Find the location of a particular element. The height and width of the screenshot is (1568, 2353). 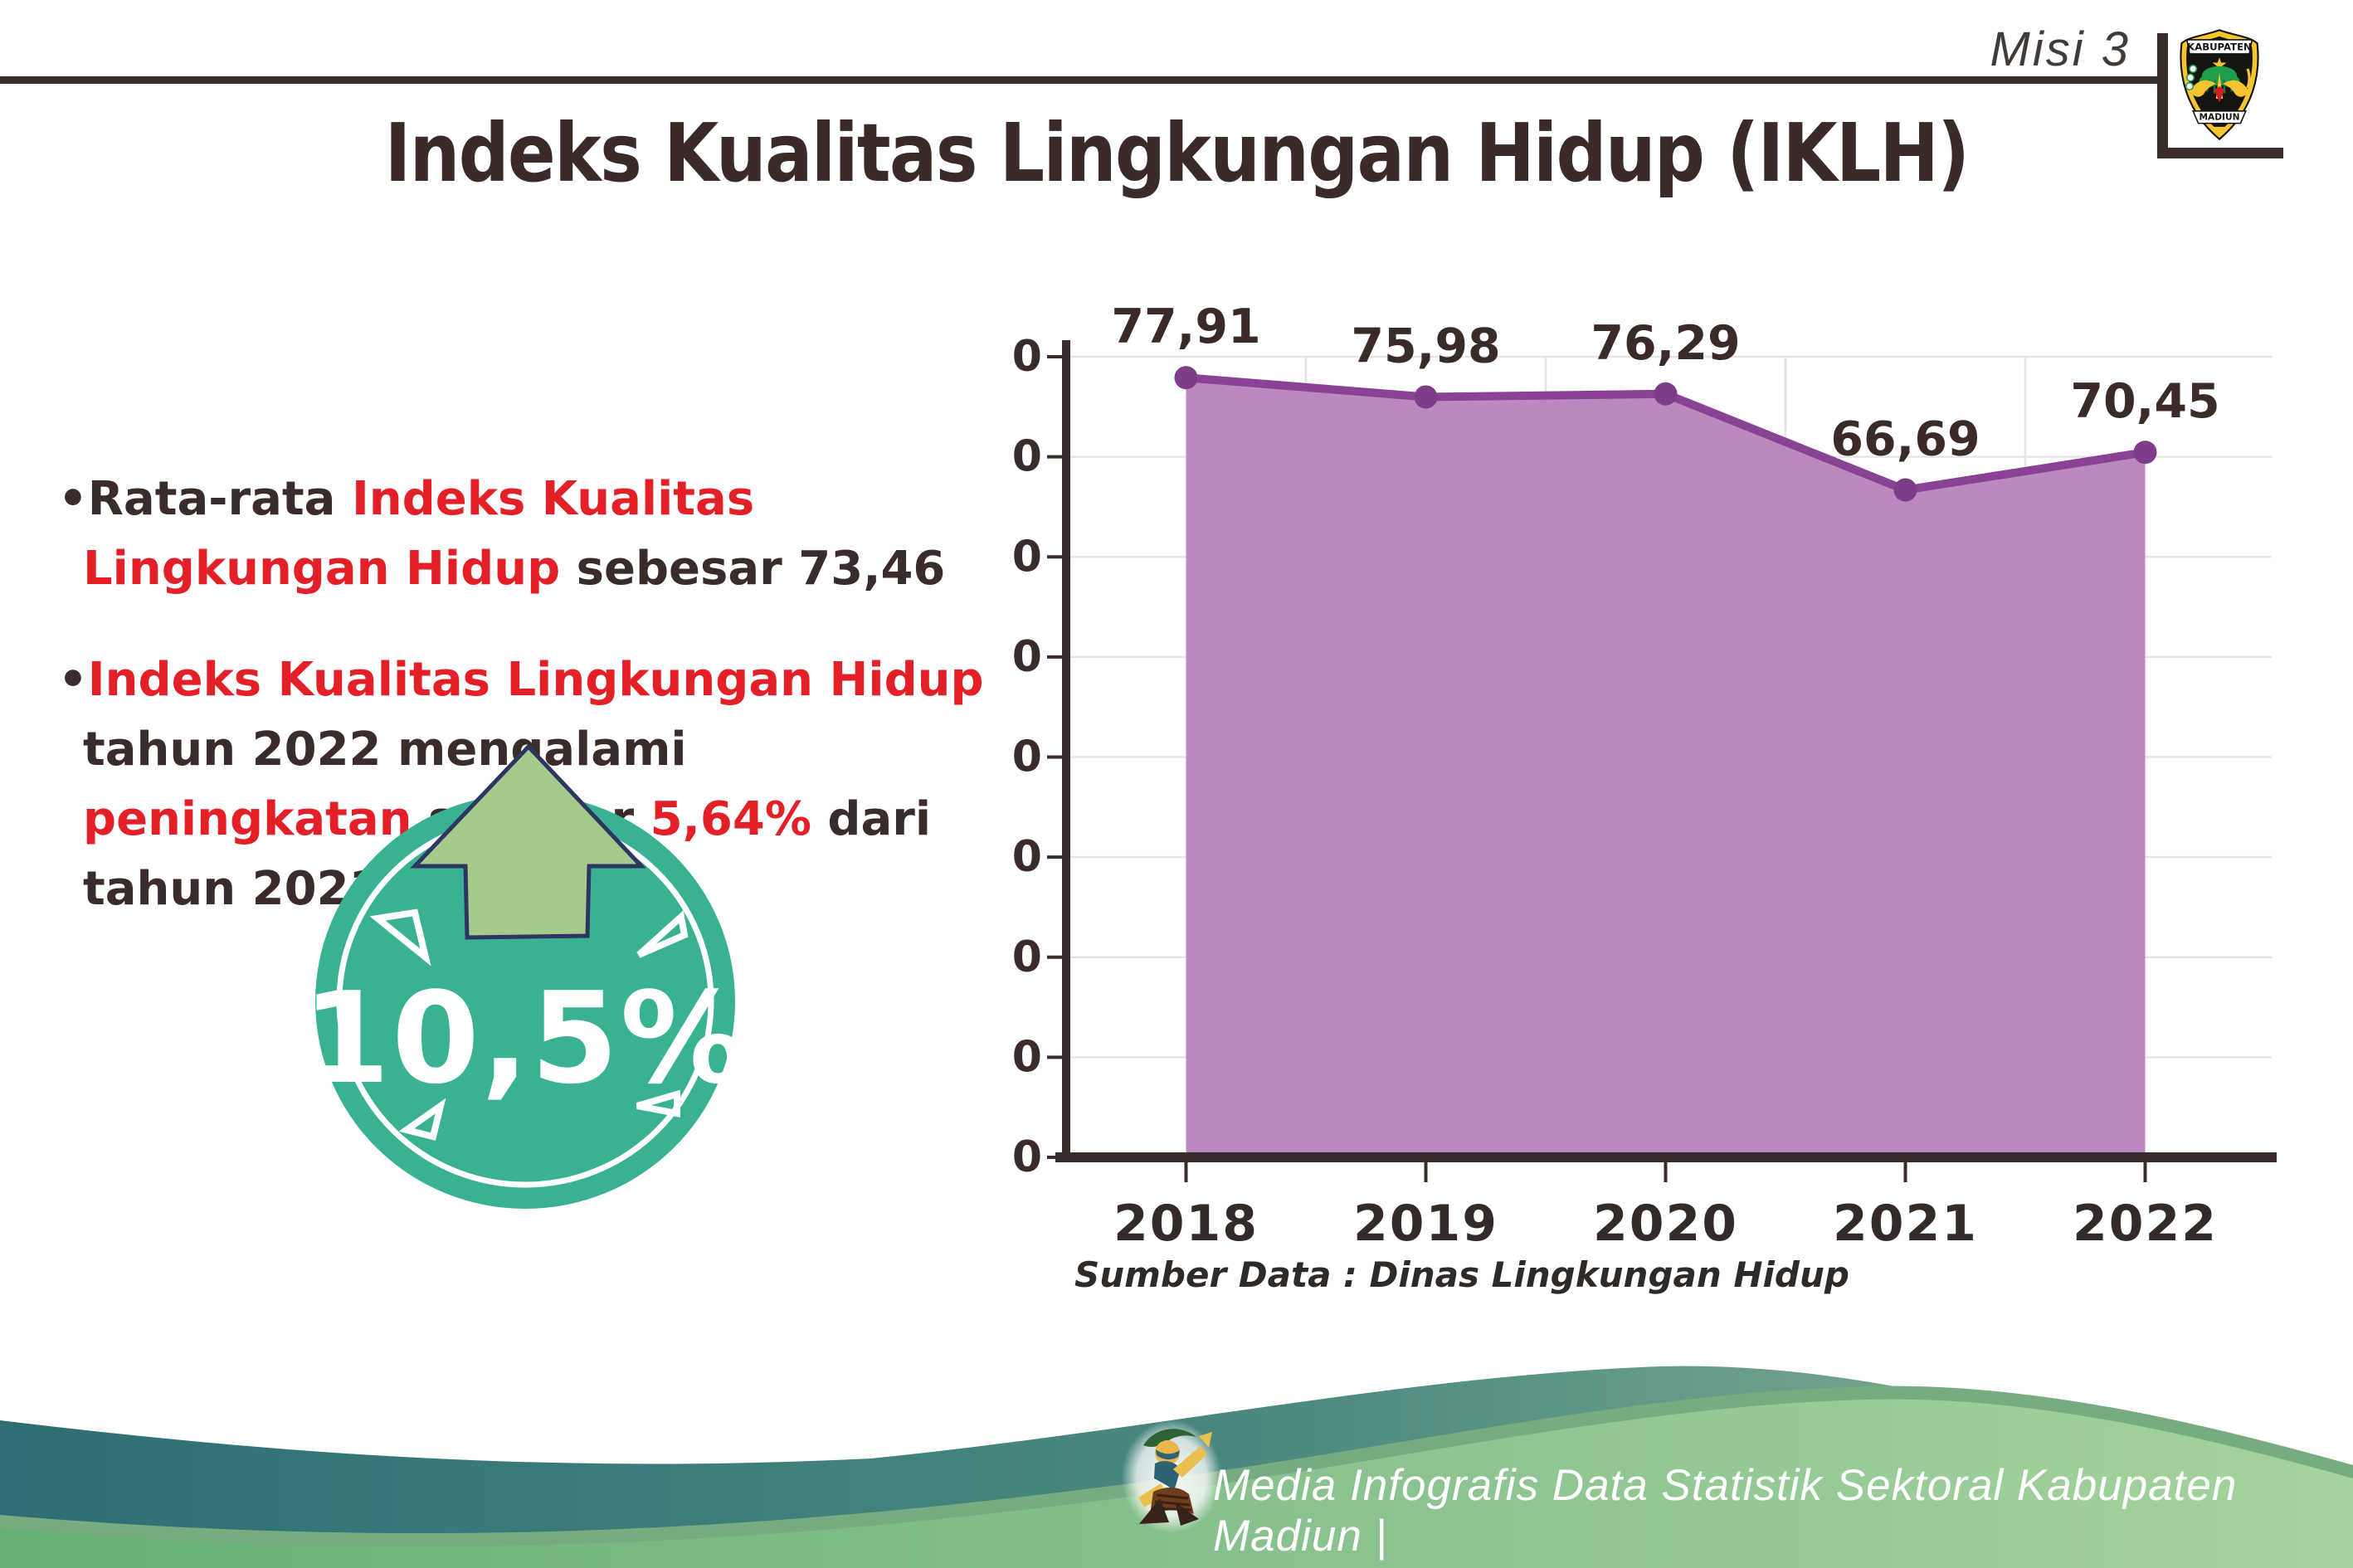

y-tick-label: 80 is located at coordinates (1027, 357).